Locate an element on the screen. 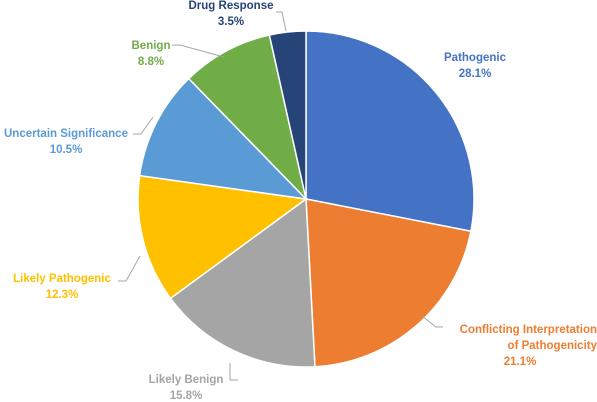  data-label-uncertain-significance: Uncertain Significance 10.5% is located at coordinates (66, 142).